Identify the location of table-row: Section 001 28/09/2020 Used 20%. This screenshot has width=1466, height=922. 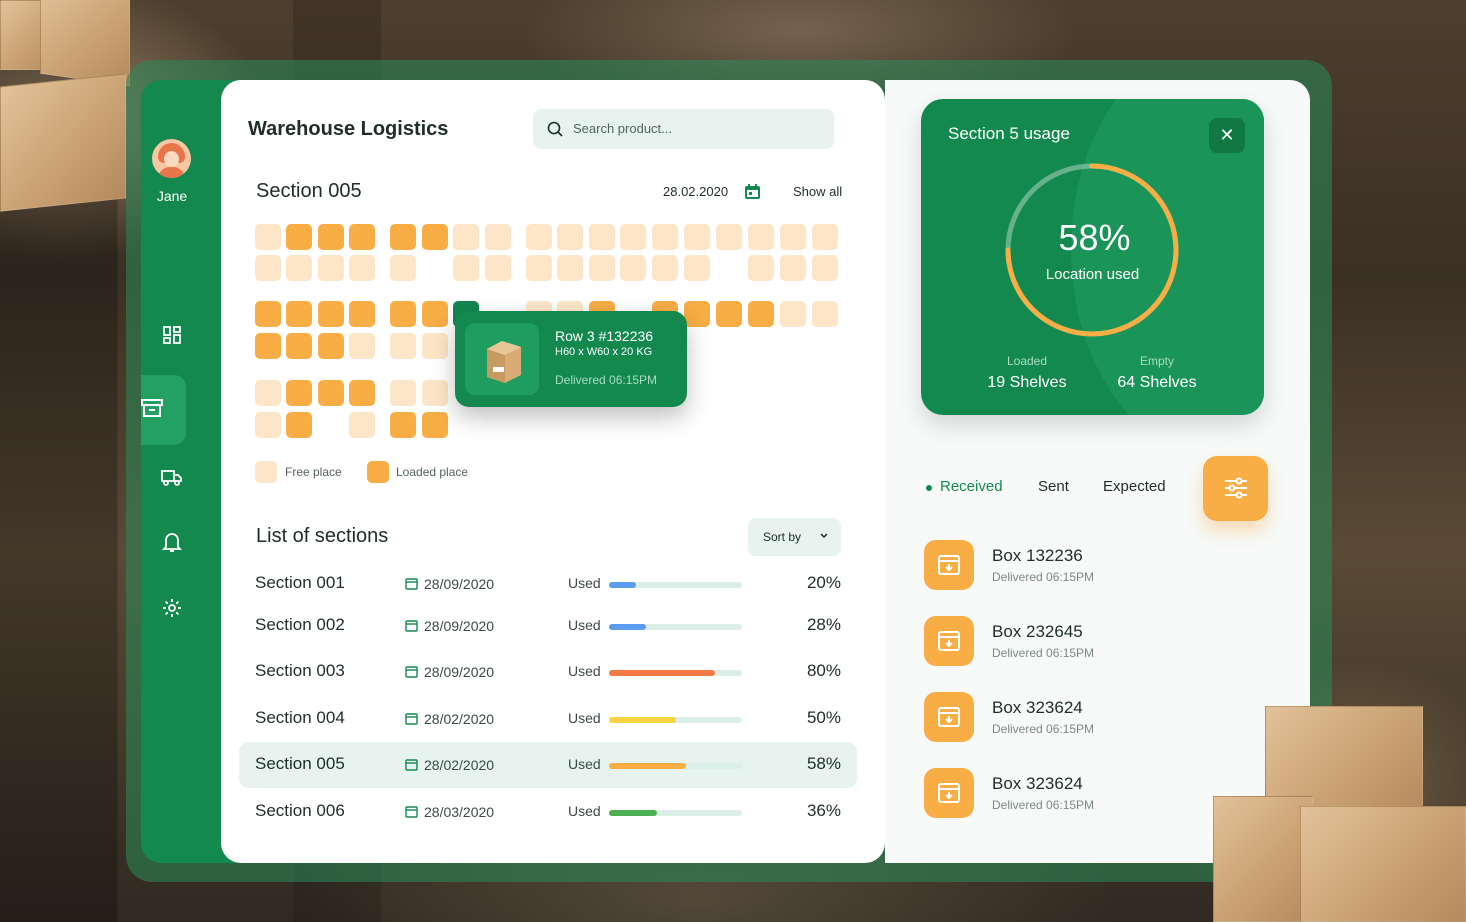
(548, 584).